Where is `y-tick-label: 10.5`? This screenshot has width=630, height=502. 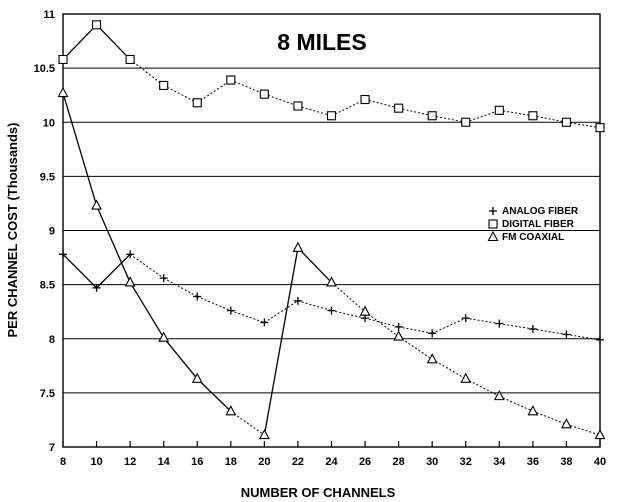 y-tick-label: 10.5 is located at coordinates (44, 69).